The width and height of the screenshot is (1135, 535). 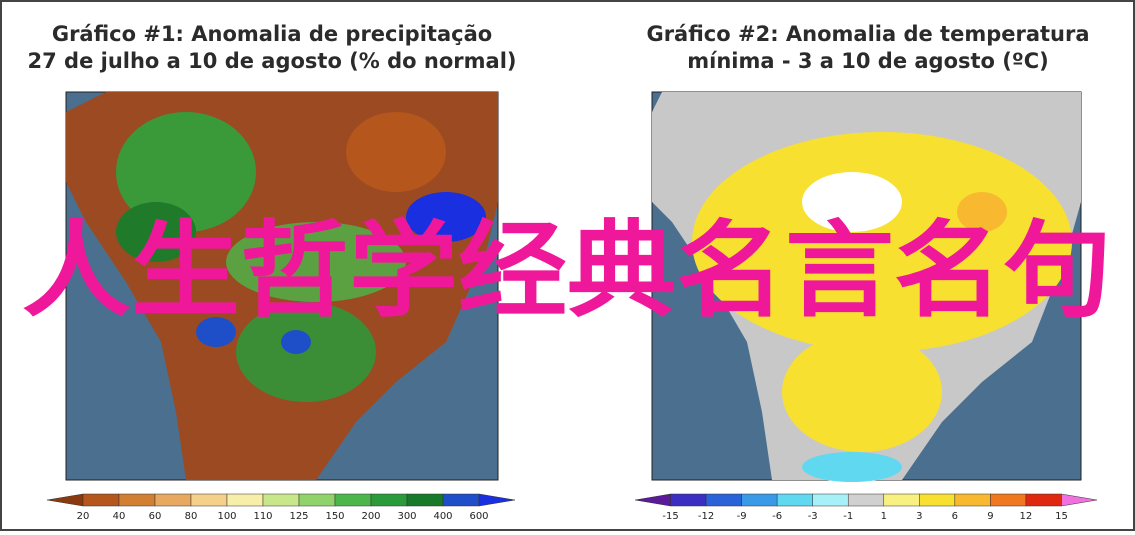 What do you see at coordinates (370, 516) in the screenshot?
I see `colorbar-label: 200` at bounding box center [370, 516].